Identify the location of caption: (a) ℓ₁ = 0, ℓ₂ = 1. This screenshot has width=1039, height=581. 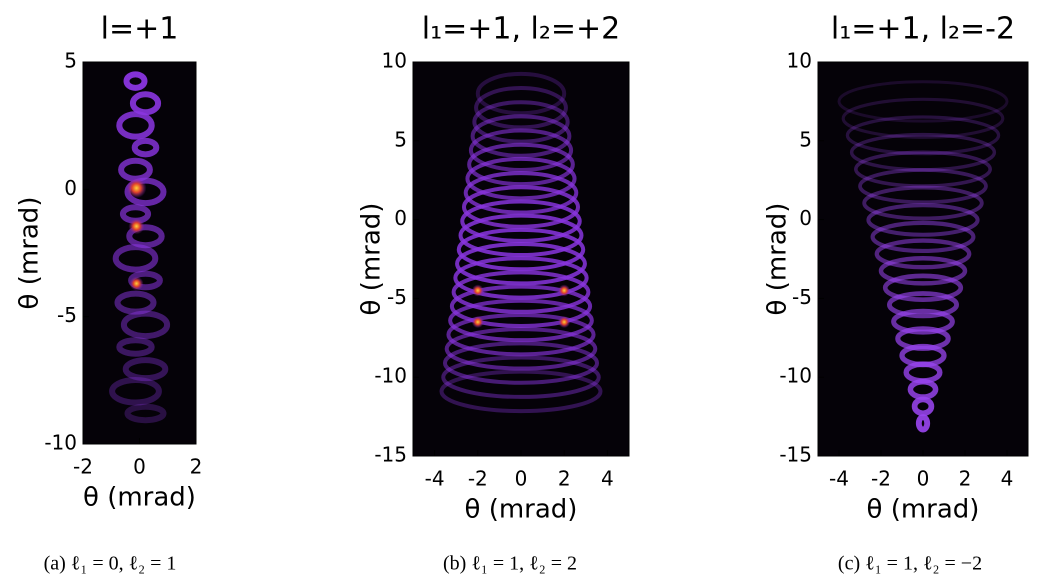
(110, 564).